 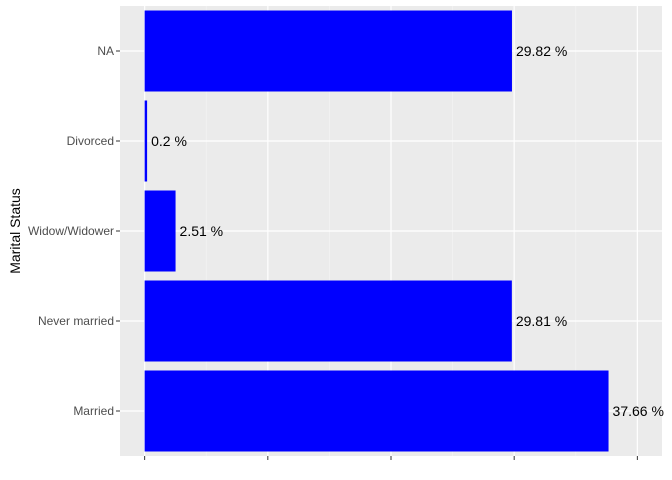 What do you see at coordinates (202, 231) in the screenshot?
I see `bar-value-label: 2.51 %` at bounding box center [202, 231].